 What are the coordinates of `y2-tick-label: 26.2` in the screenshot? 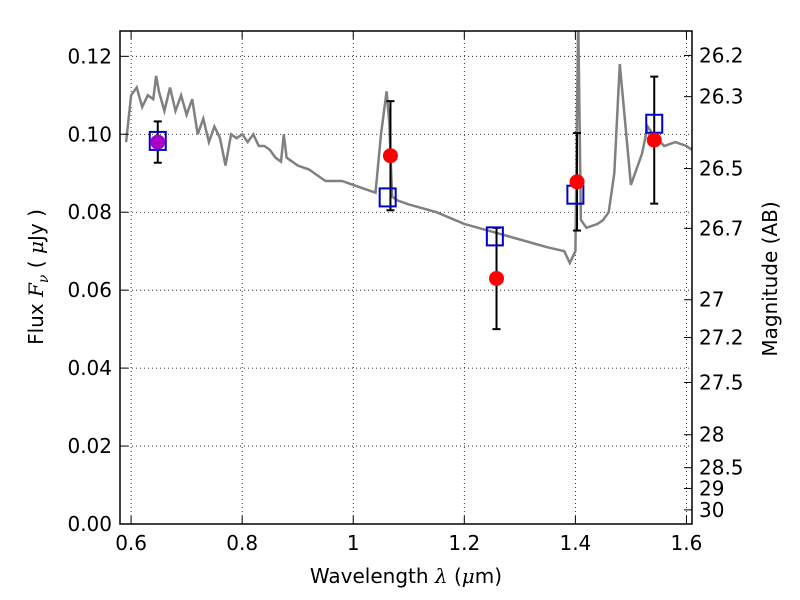 It's located at (721, 55).